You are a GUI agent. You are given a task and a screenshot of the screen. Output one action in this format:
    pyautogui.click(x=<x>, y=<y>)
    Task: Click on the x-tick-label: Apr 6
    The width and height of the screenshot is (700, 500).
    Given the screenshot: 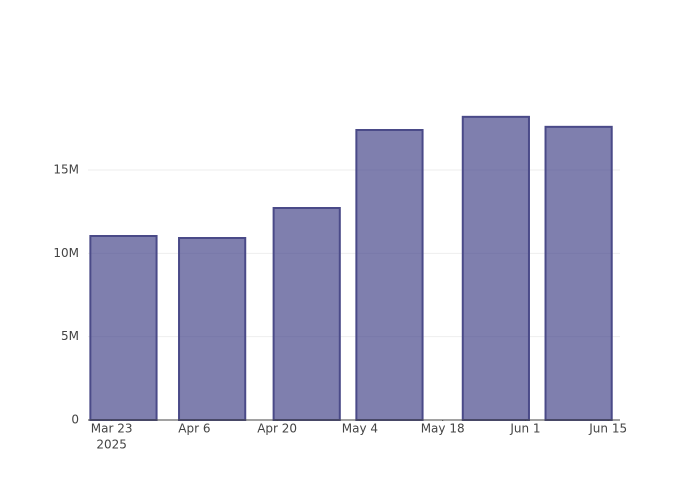 What is the action you would take?
    pyautogui.click(x=194, y=429)
    